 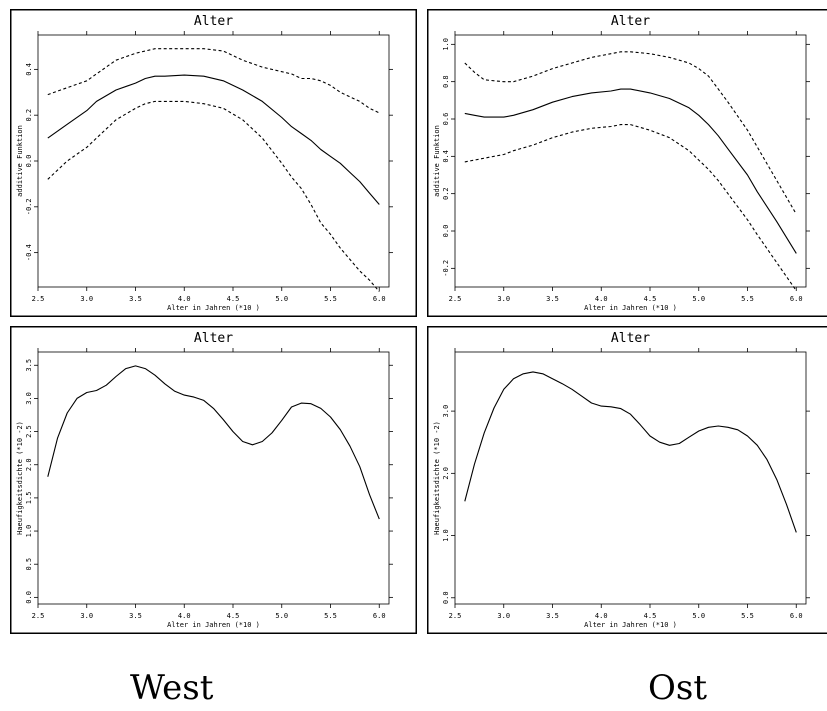 What do you see at coordinates (29, 498) in the screenshot?
I see `y-tick-label: 1.5` at bounding box center [29, 498].